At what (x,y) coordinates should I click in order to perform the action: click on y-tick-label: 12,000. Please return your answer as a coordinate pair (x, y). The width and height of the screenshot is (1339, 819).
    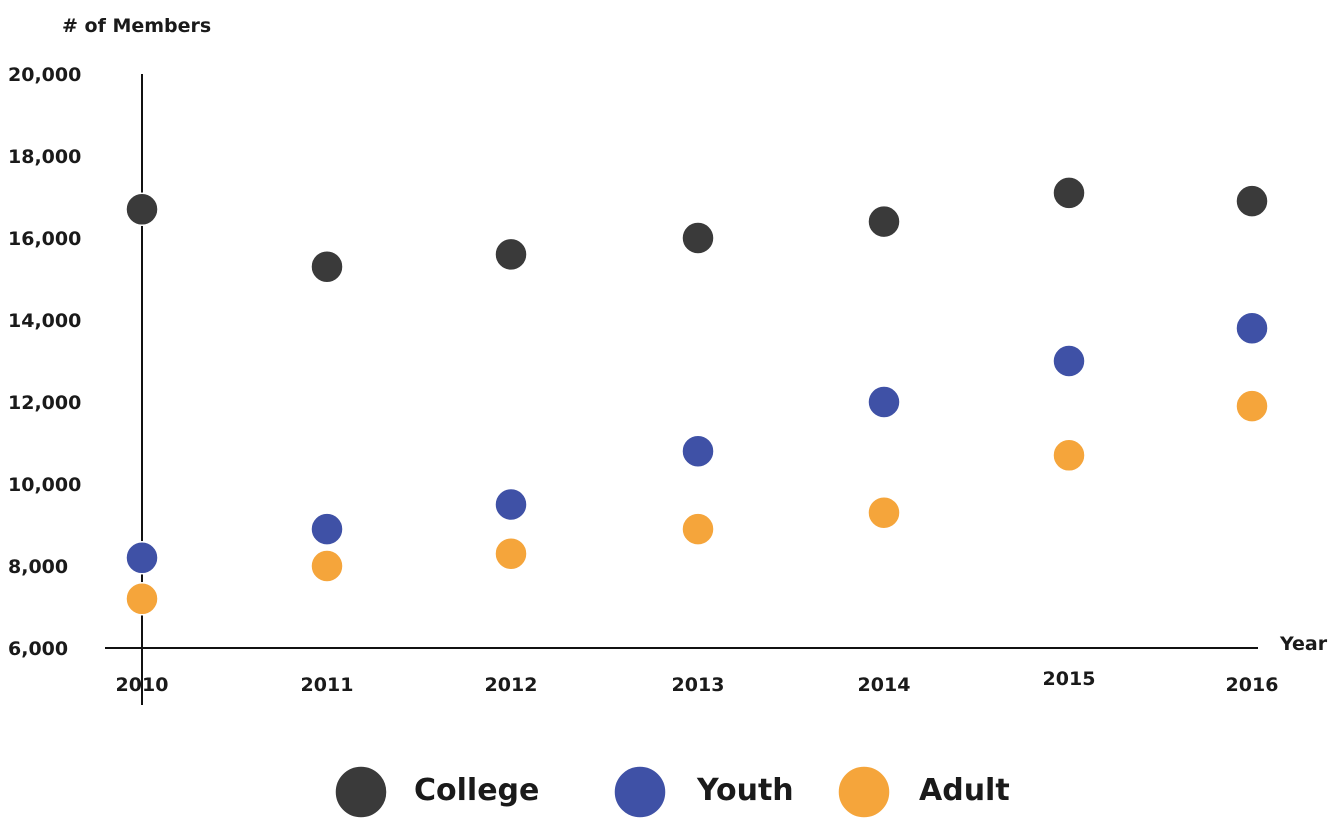
    Looking at the image, I should click on (44, 403).